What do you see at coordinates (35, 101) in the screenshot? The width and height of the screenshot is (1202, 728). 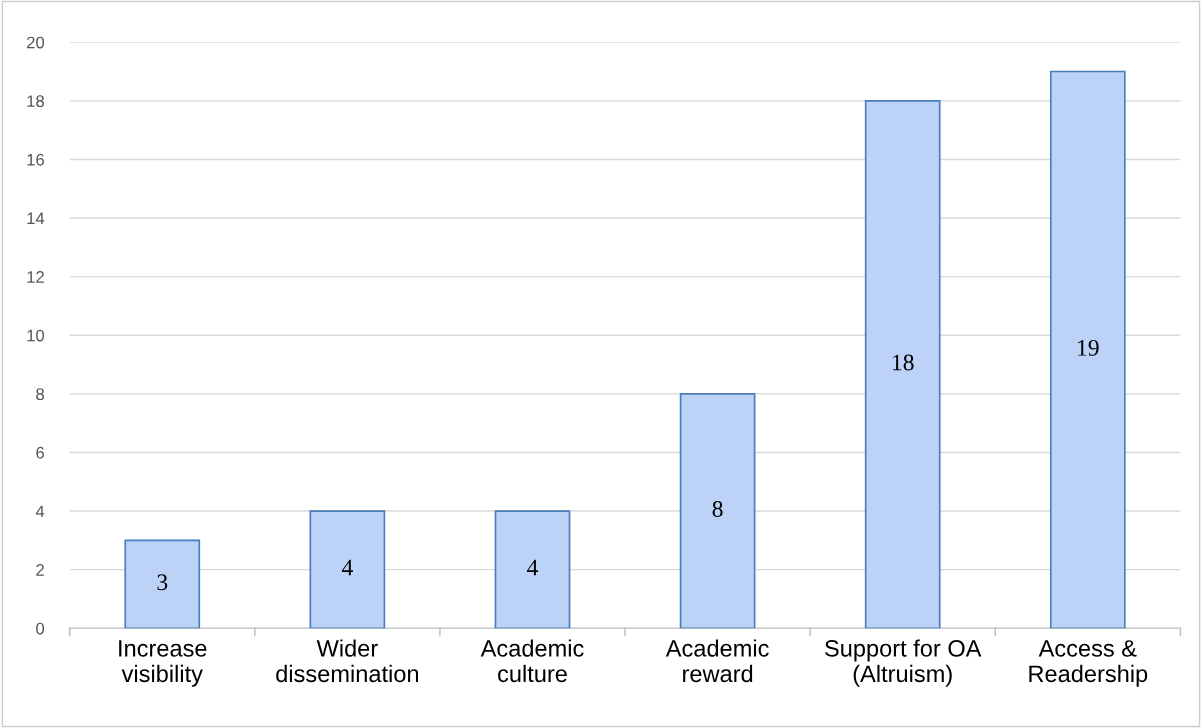 I see `y-tick-label: 18` at bounding box center [35, 101].